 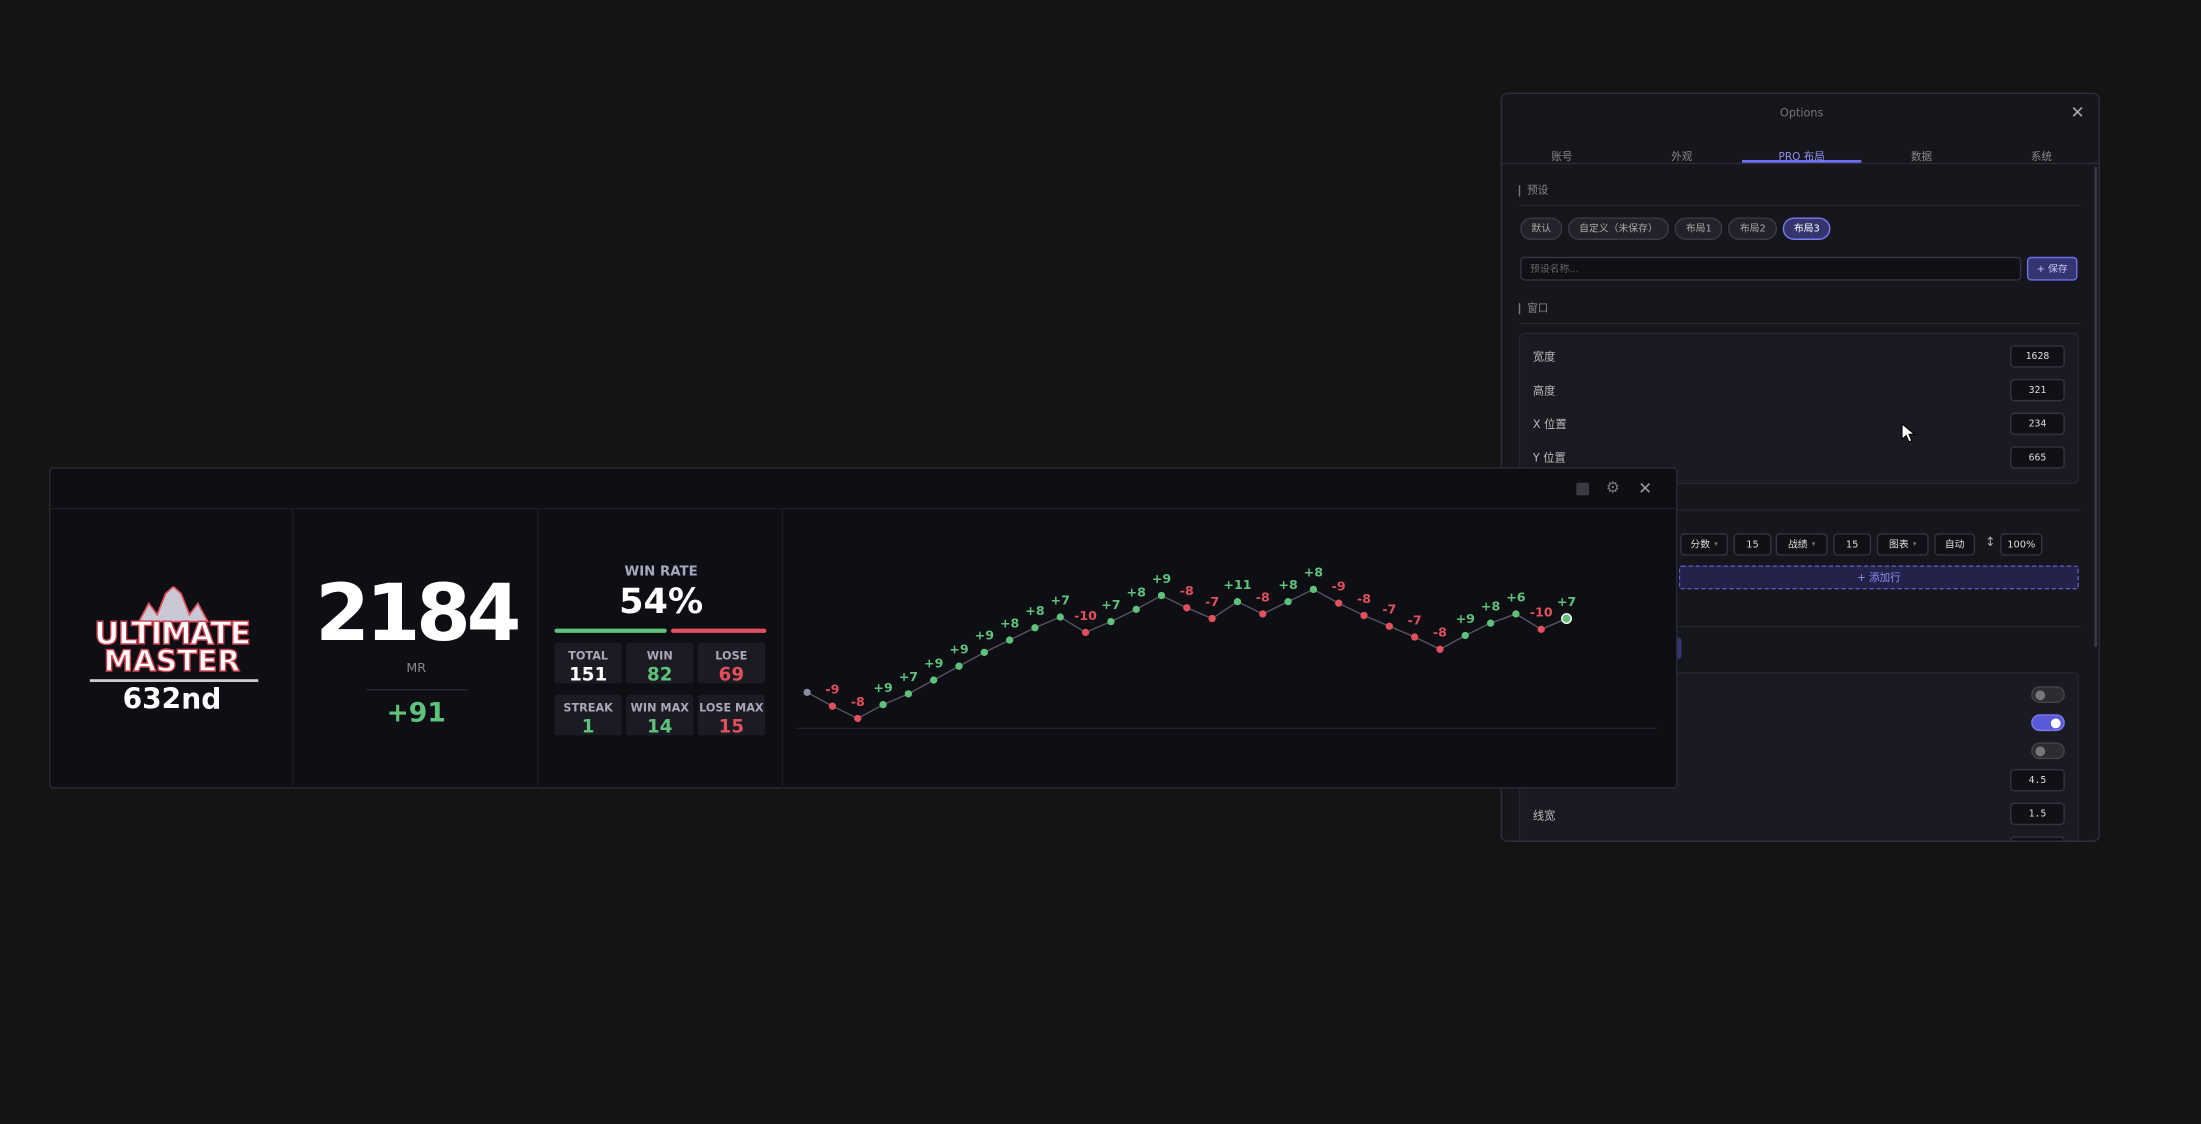 I want to click on field-value: 321, so click(x=2037, y=390).